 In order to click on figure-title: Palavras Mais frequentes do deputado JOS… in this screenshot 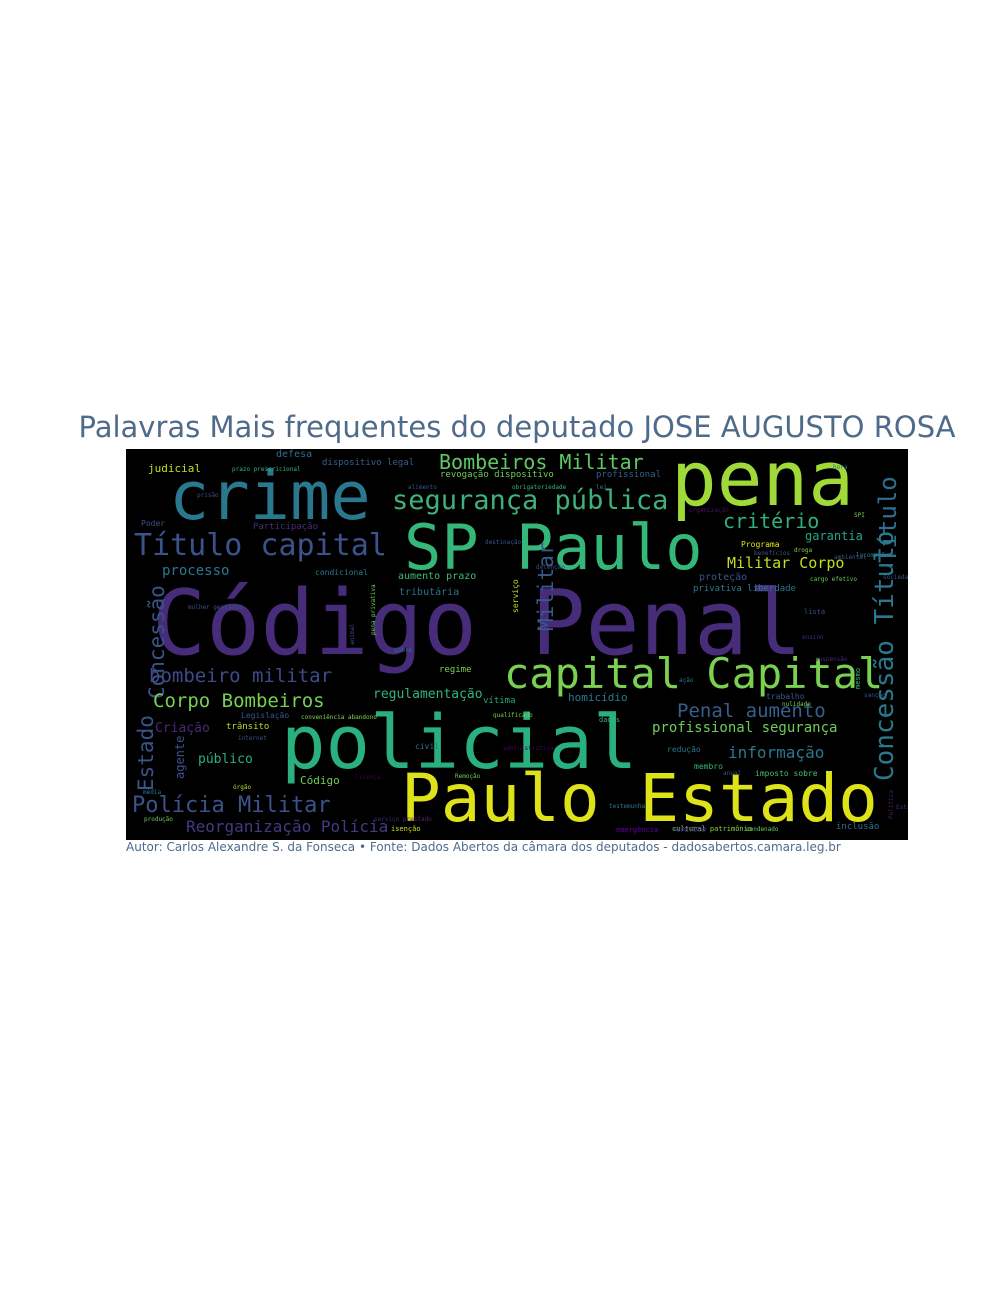, I will do `click(517, 427)`.